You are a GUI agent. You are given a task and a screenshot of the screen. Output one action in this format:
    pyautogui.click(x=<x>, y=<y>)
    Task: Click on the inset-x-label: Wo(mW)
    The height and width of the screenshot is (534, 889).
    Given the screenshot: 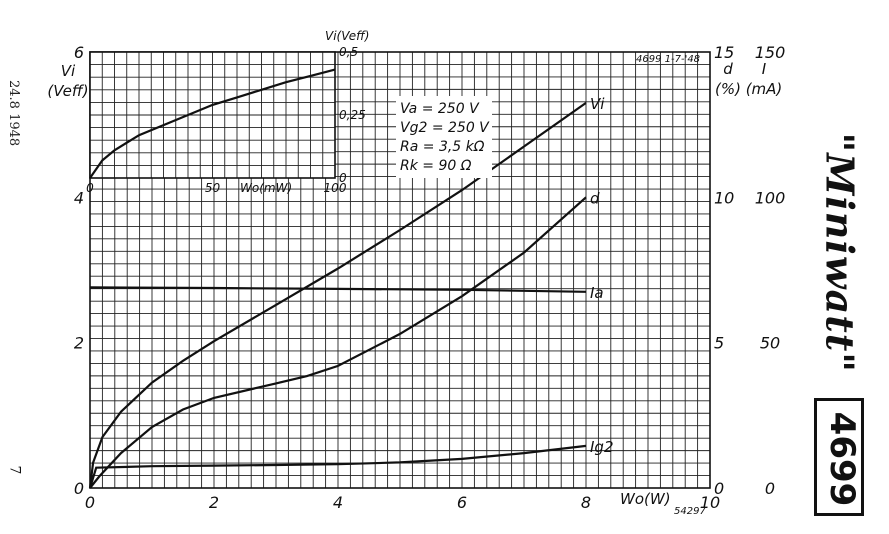 What is the action you would take?
    pyautogui.click(x=266, y=188)
    